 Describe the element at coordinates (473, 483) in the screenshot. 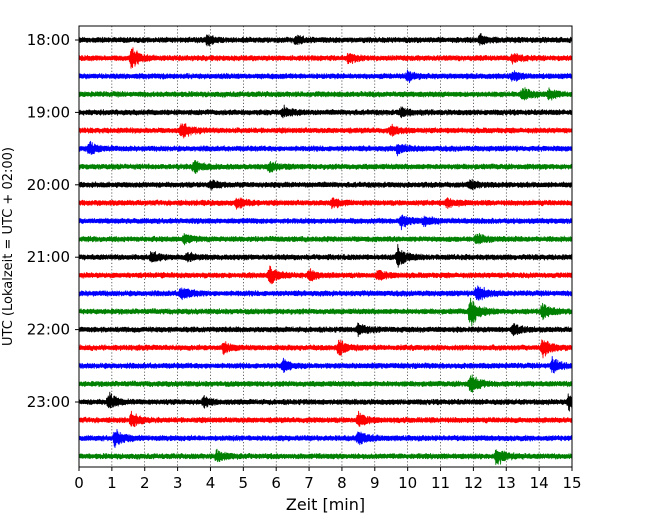

I see `x-tick-label: 12` at that location.